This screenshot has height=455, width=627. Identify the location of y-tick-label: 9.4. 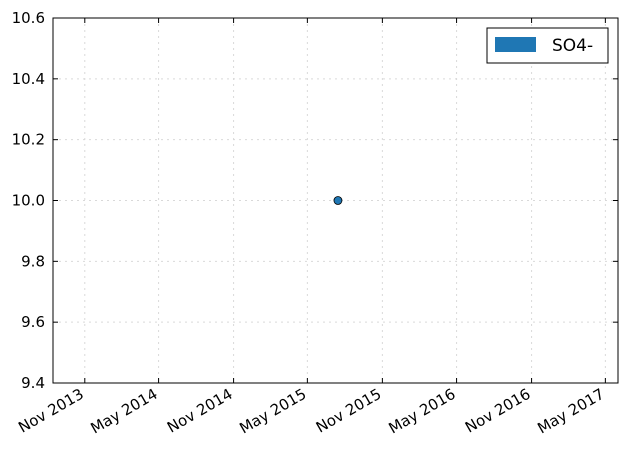
(33, 383).